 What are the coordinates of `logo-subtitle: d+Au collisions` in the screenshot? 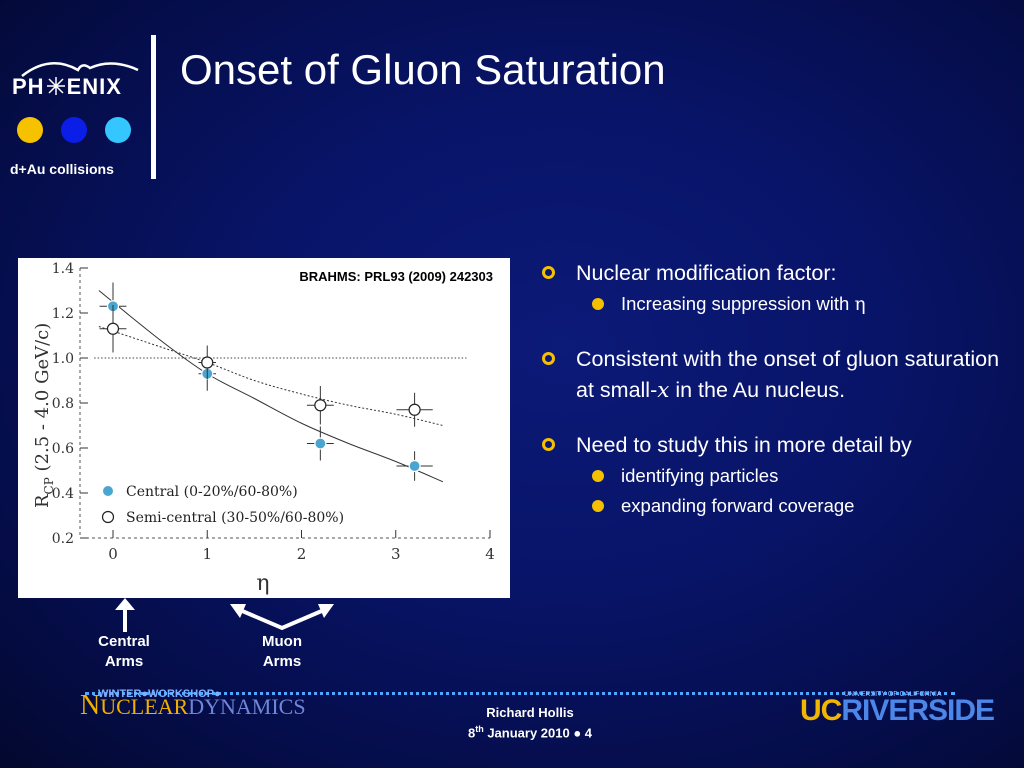 It's located at (62, 169).